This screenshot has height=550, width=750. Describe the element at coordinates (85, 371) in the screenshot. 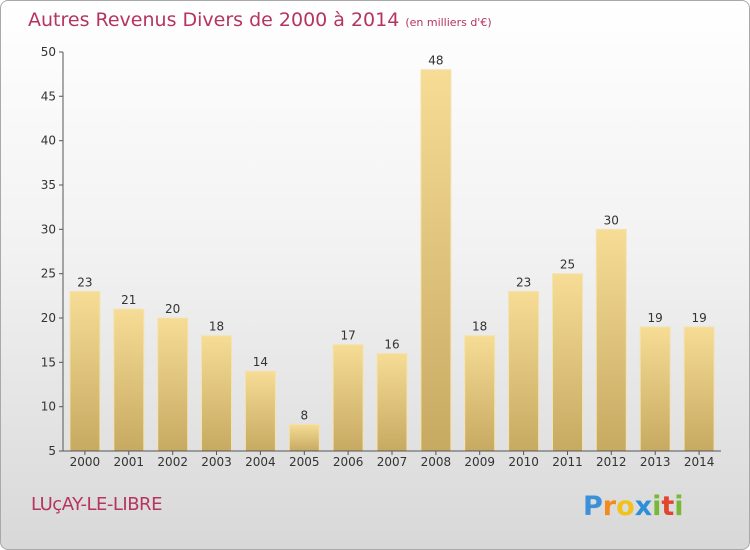

I see `bar-2000` at that location.